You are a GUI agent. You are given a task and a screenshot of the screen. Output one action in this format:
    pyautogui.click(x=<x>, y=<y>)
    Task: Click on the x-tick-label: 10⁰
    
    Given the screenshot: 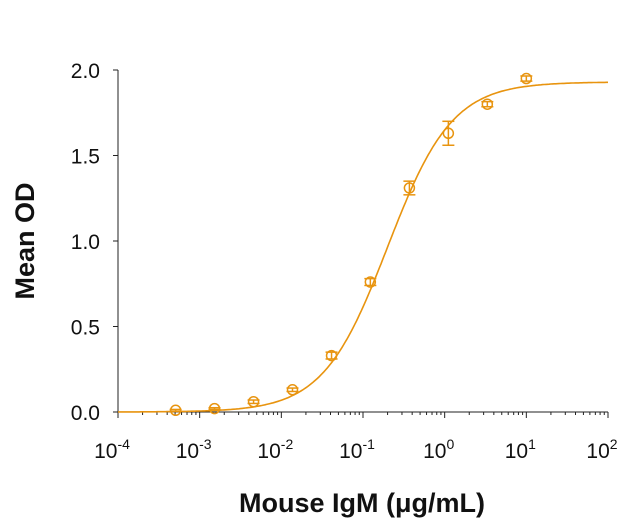 What is the action you would take?
    pyautogui.click(x=438, y=449)
    